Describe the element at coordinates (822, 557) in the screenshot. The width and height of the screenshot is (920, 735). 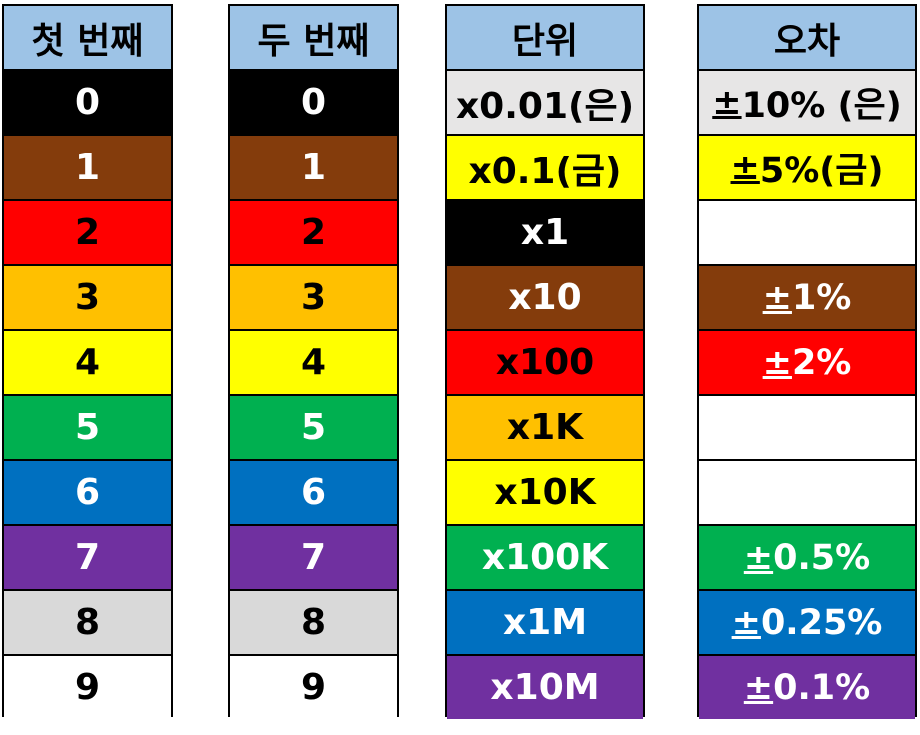
I see `tolerance-value: 0.5%` at that location.